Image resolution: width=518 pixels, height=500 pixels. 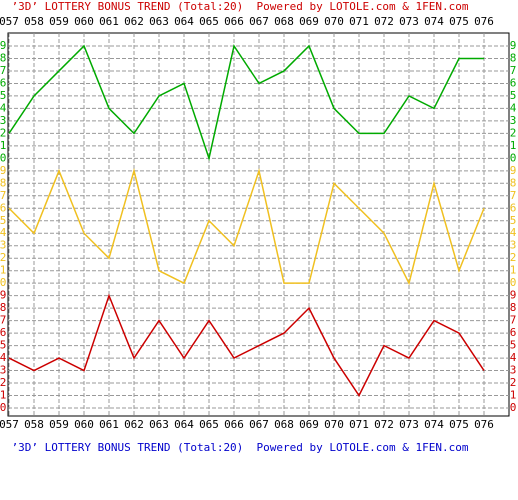 I want to click on x-tick-label-bottom: 057, so click(x=9, y=424).